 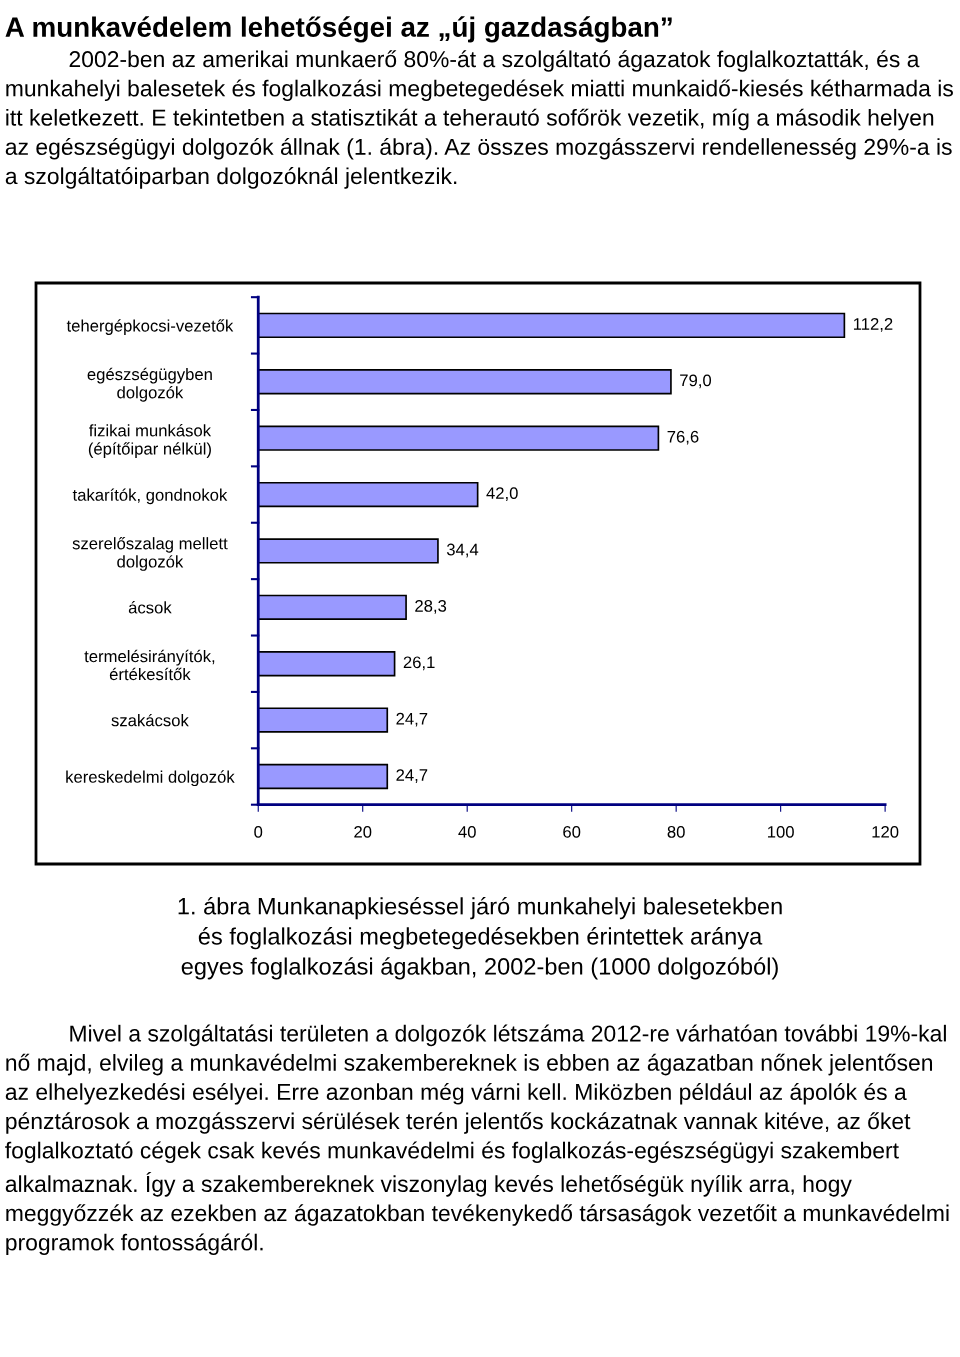 What do you see at coordinates (338, 29) in the screenshot?
I see `chart-title: A munkavédelem lehetőségei az „új gazdaságban”` at bounding box center [338, 29].